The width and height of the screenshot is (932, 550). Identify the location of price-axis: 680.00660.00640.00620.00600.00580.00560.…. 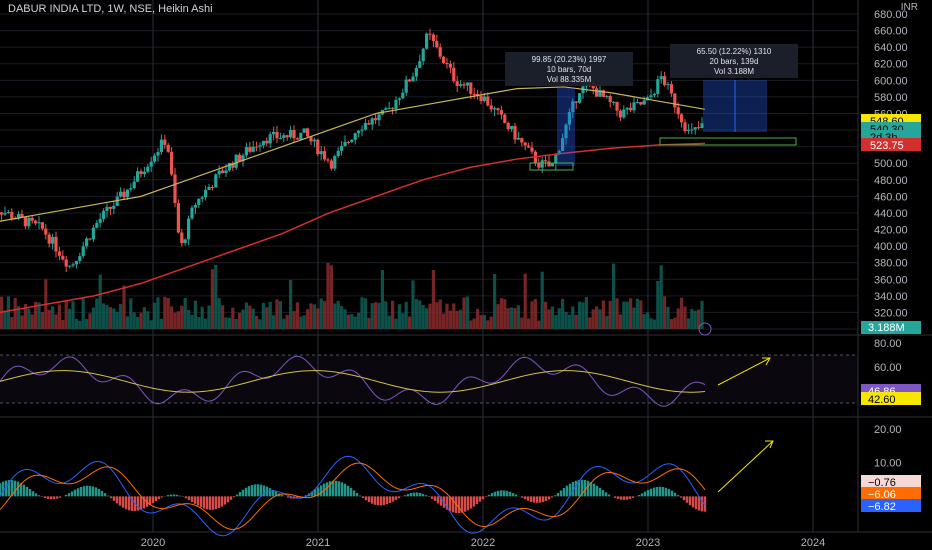
(891, 261).